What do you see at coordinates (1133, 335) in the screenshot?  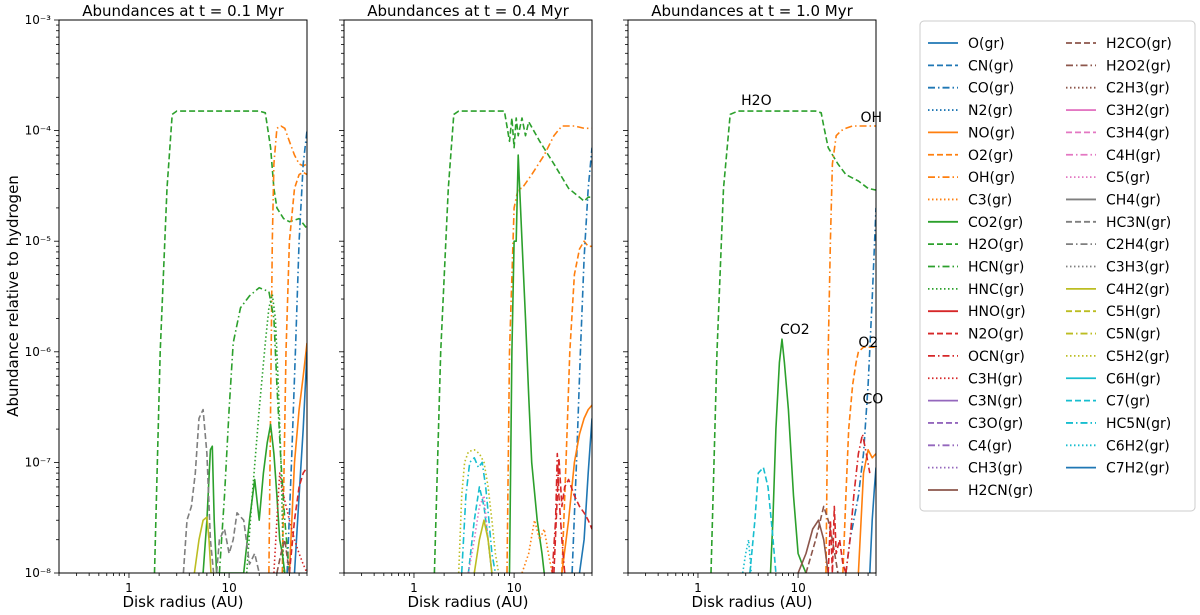 I see `legend-label: C5N(gr)` at bounding box center [1133, 335].